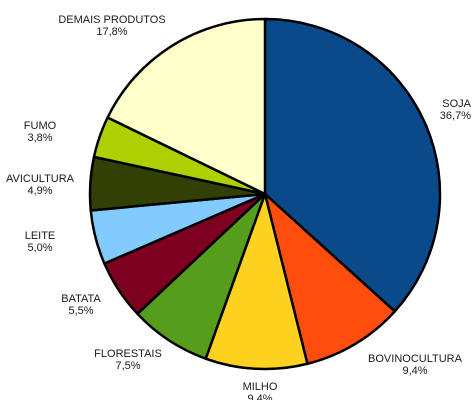 This screenshot has width=476, height=400. Describe the element at coordinates (127, 366) in the screenshot. I see `slice-value-florestais: 7,5%` at that location.